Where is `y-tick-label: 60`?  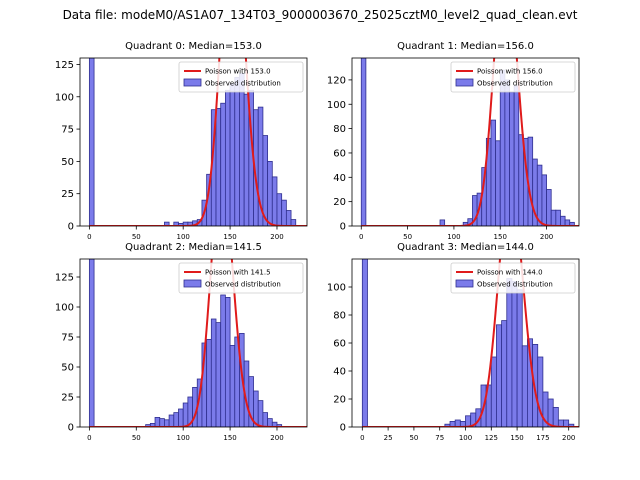
y-tick-label: 60 is located at coordinates (339, 153).